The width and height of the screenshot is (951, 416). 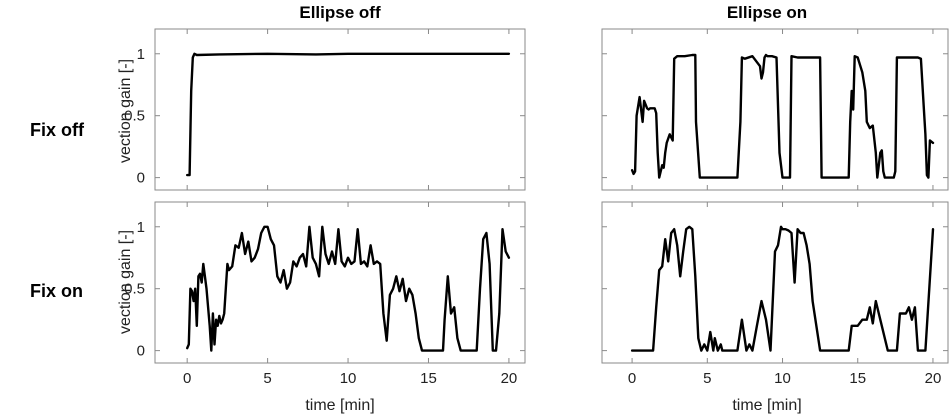 I want to click on ylabel-bottom: vection gain [-], so click(x=125, y=282).